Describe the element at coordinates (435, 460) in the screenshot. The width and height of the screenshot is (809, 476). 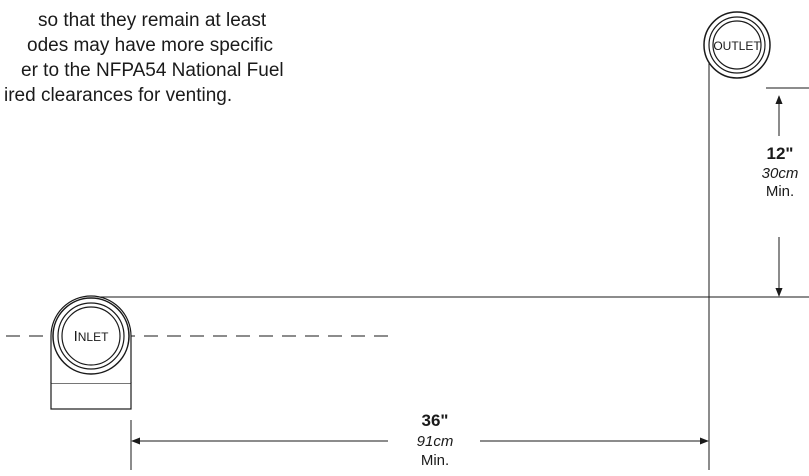
I see `horizontal-clearance-note: Min.` at that location.